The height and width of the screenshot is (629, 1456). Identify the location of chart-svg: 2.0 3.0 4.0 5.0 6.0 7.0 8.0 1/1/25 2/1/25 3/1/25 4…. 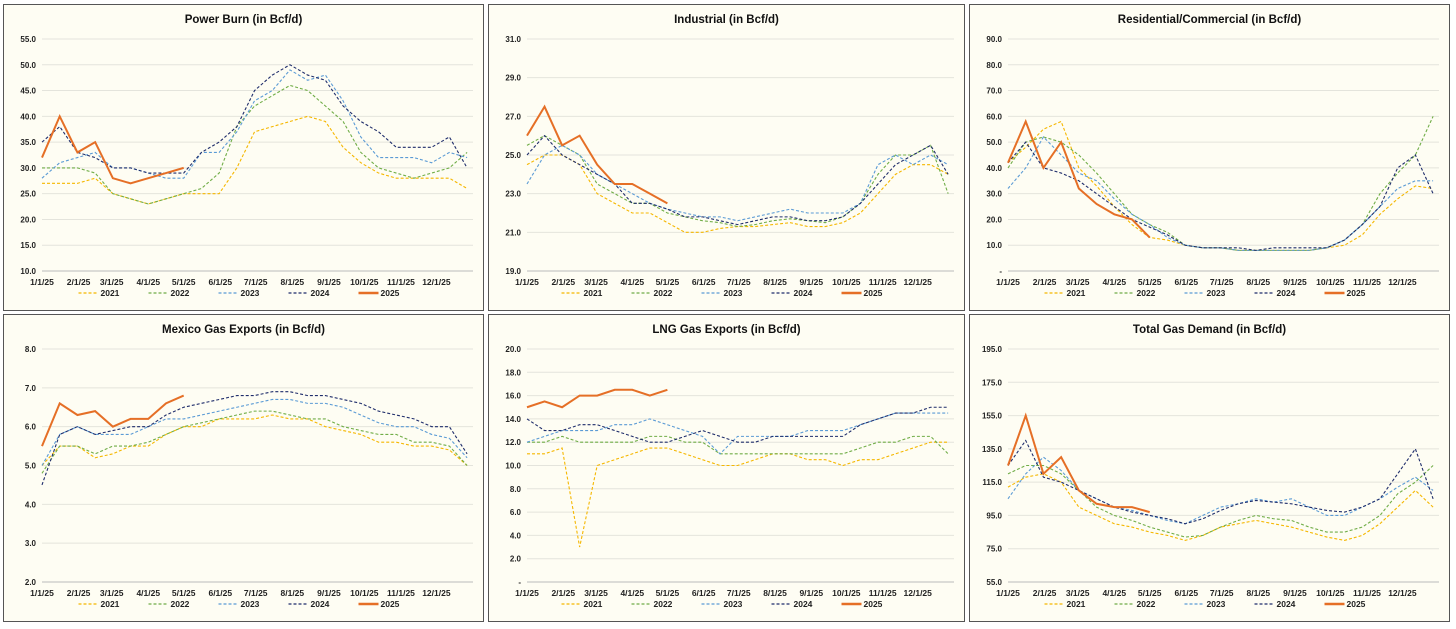
(249, 477).